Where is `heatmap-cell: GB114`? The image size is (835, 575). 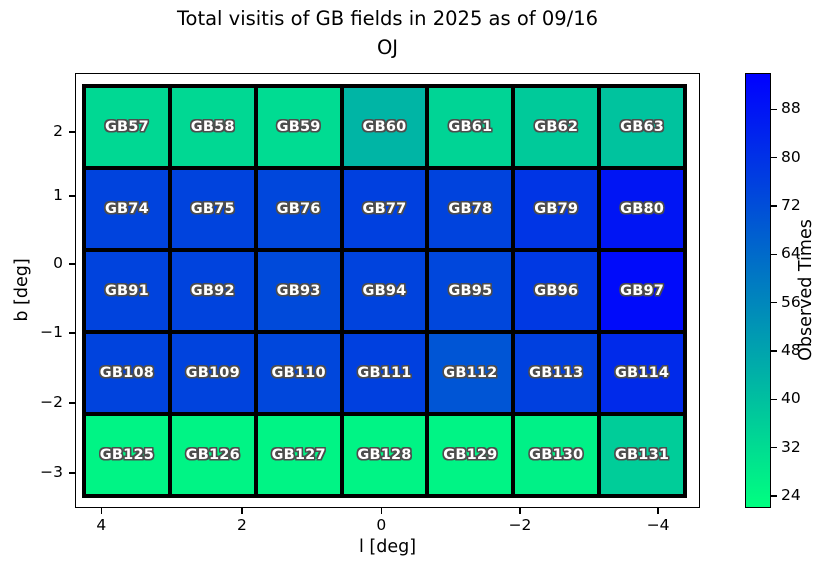
heatmap-cell: GB114 is located at coordinates (642, 373).